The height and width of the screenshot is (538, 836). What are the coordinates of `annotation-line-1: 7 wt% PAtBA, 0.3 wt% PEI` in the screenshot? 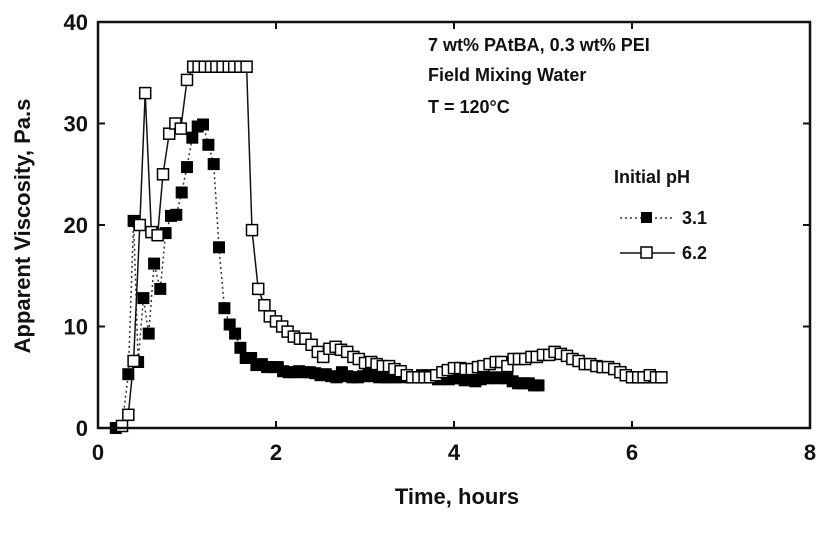 It's located at (539, 45).